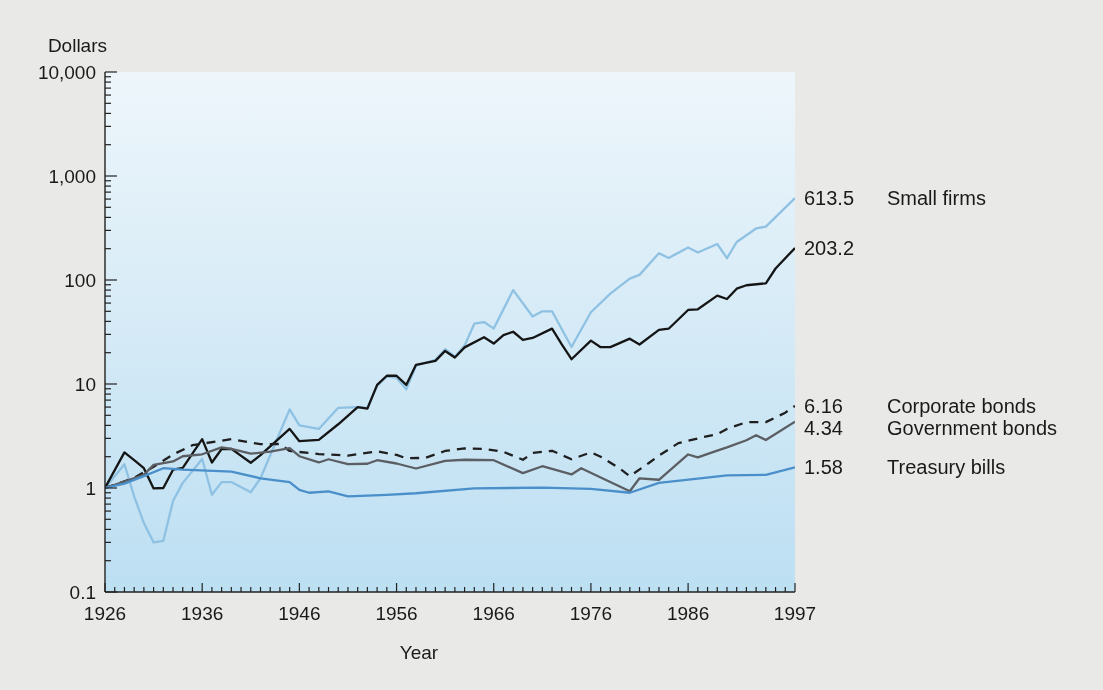 The image size is (1103, 690). What do you see at coordinates (591, 613) in the screenshot?
I see `x-tick-label: 1976` at bounding box center [591, 613].